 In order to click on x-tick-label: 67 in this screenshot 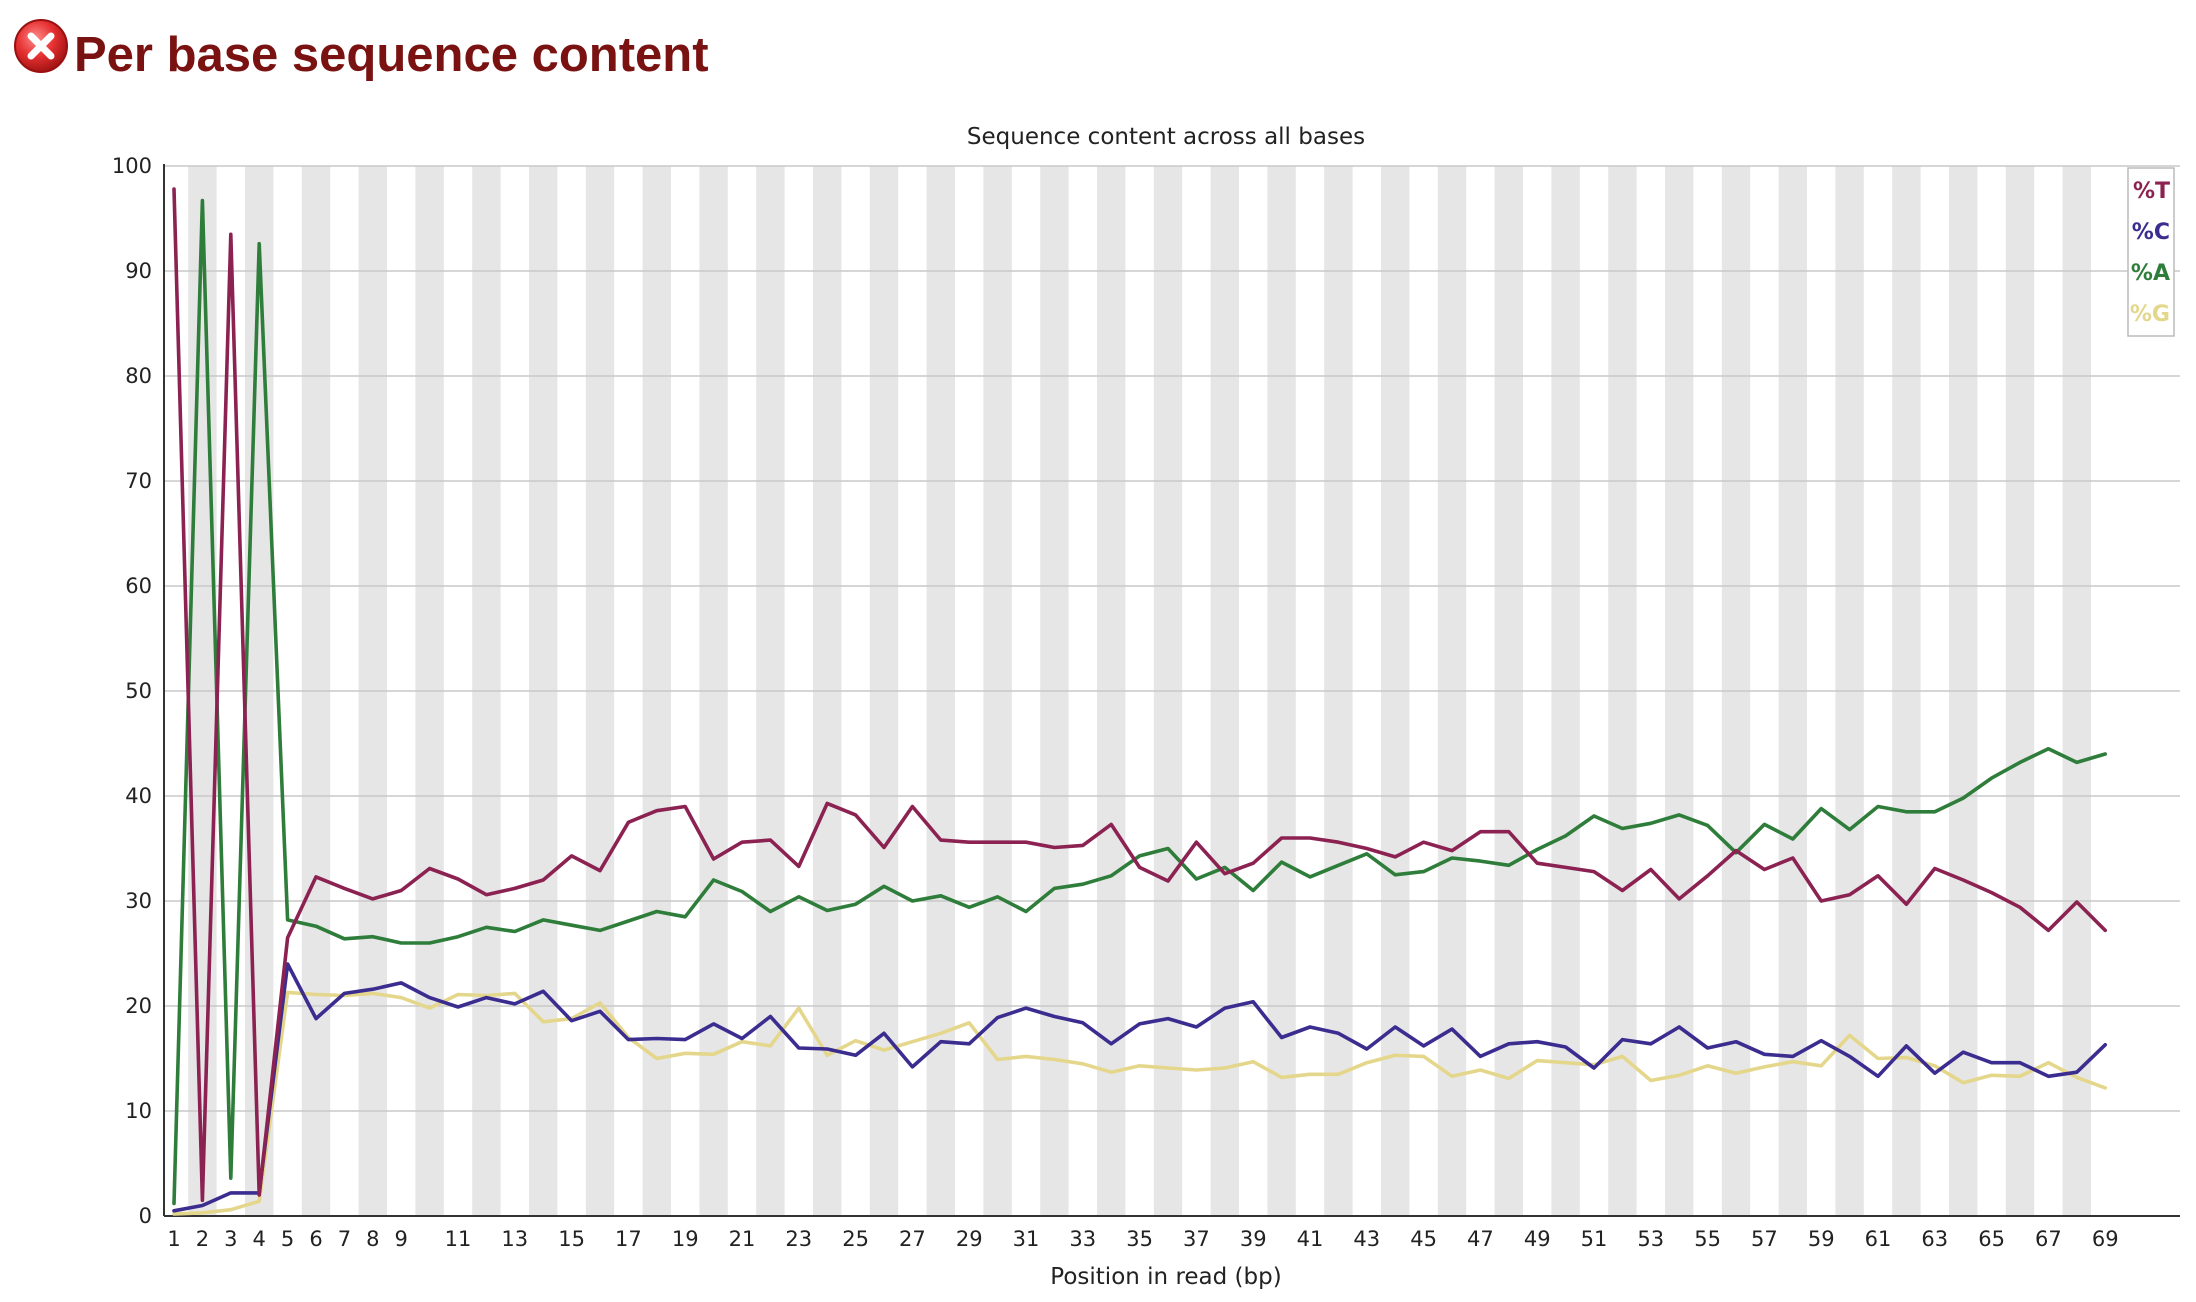, I will do `click(2048, 1239)`.